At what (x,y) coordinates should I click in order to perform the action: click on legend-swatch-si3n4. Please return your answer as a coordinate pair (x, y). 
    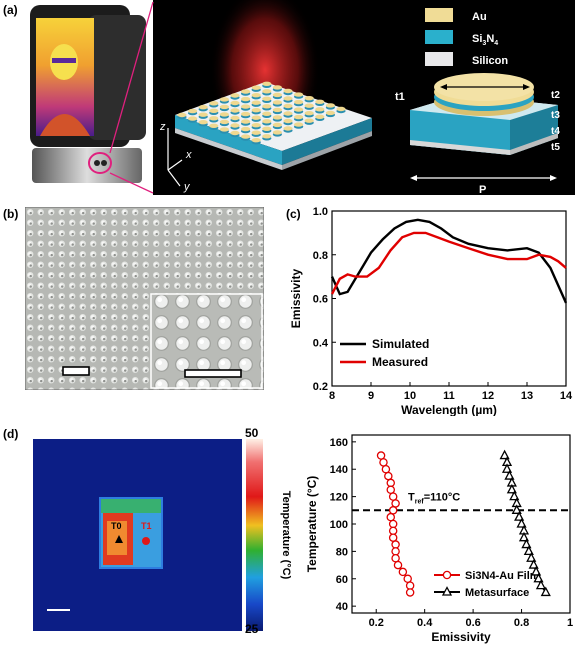
    Looking at the image, I should click on (439, 37).